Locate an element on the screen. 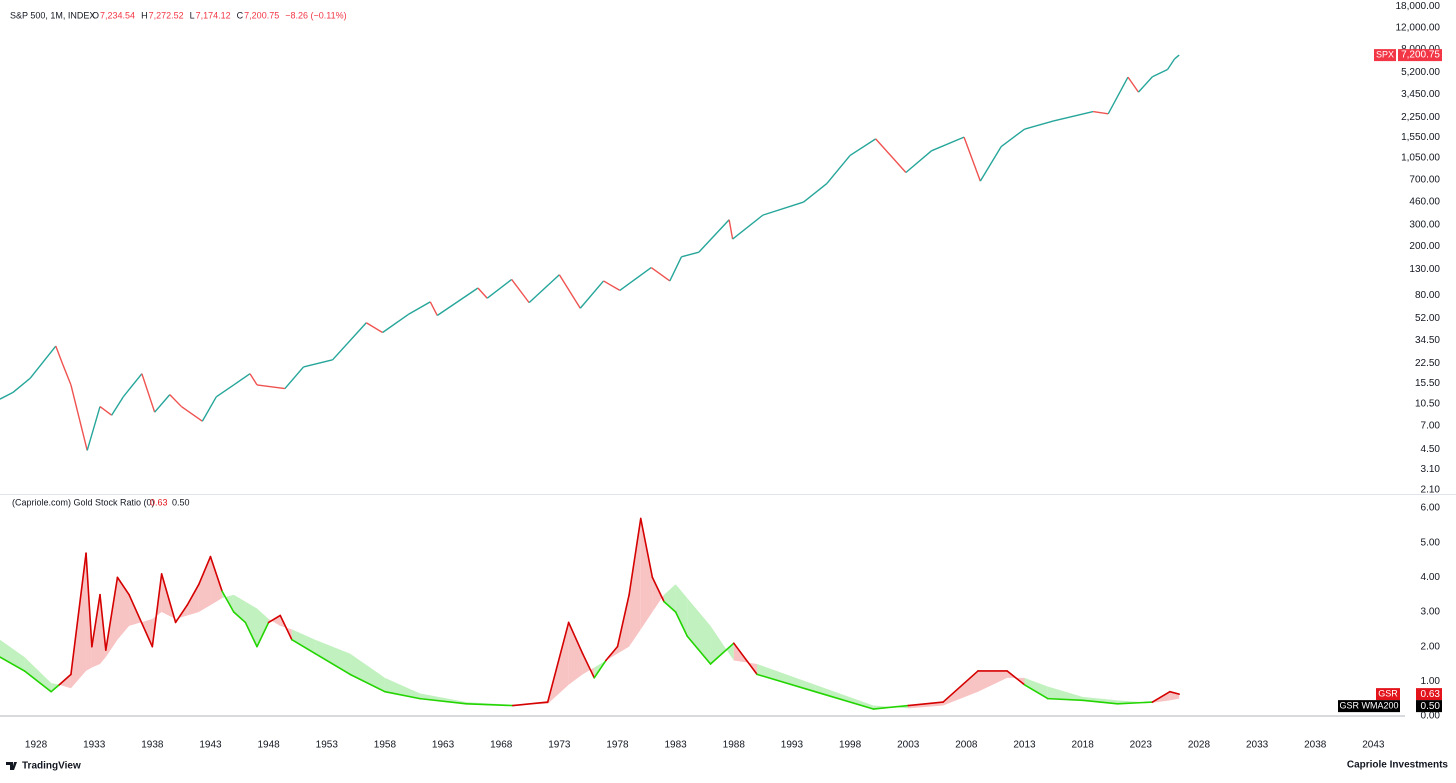 The image size is (1456, 783). x-tick-label: 1988 is located at coordinates (734, 745).